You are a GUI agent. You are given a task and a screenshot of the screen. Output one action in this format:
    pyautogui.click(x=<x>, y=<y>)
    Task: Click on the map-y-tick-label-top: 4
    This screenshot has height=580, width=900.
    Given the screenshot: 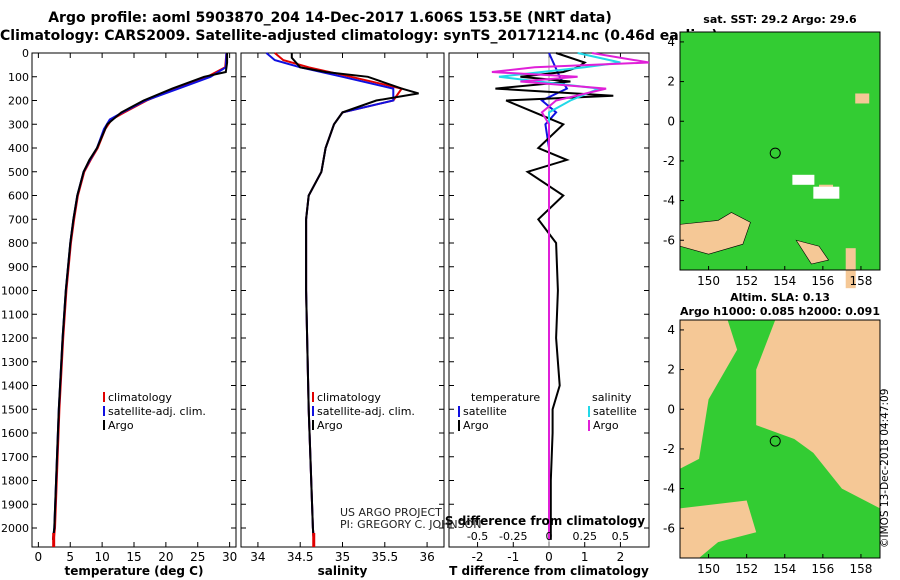 What is the action you would take?
    pyautogui.click(x=671, y=42)
    